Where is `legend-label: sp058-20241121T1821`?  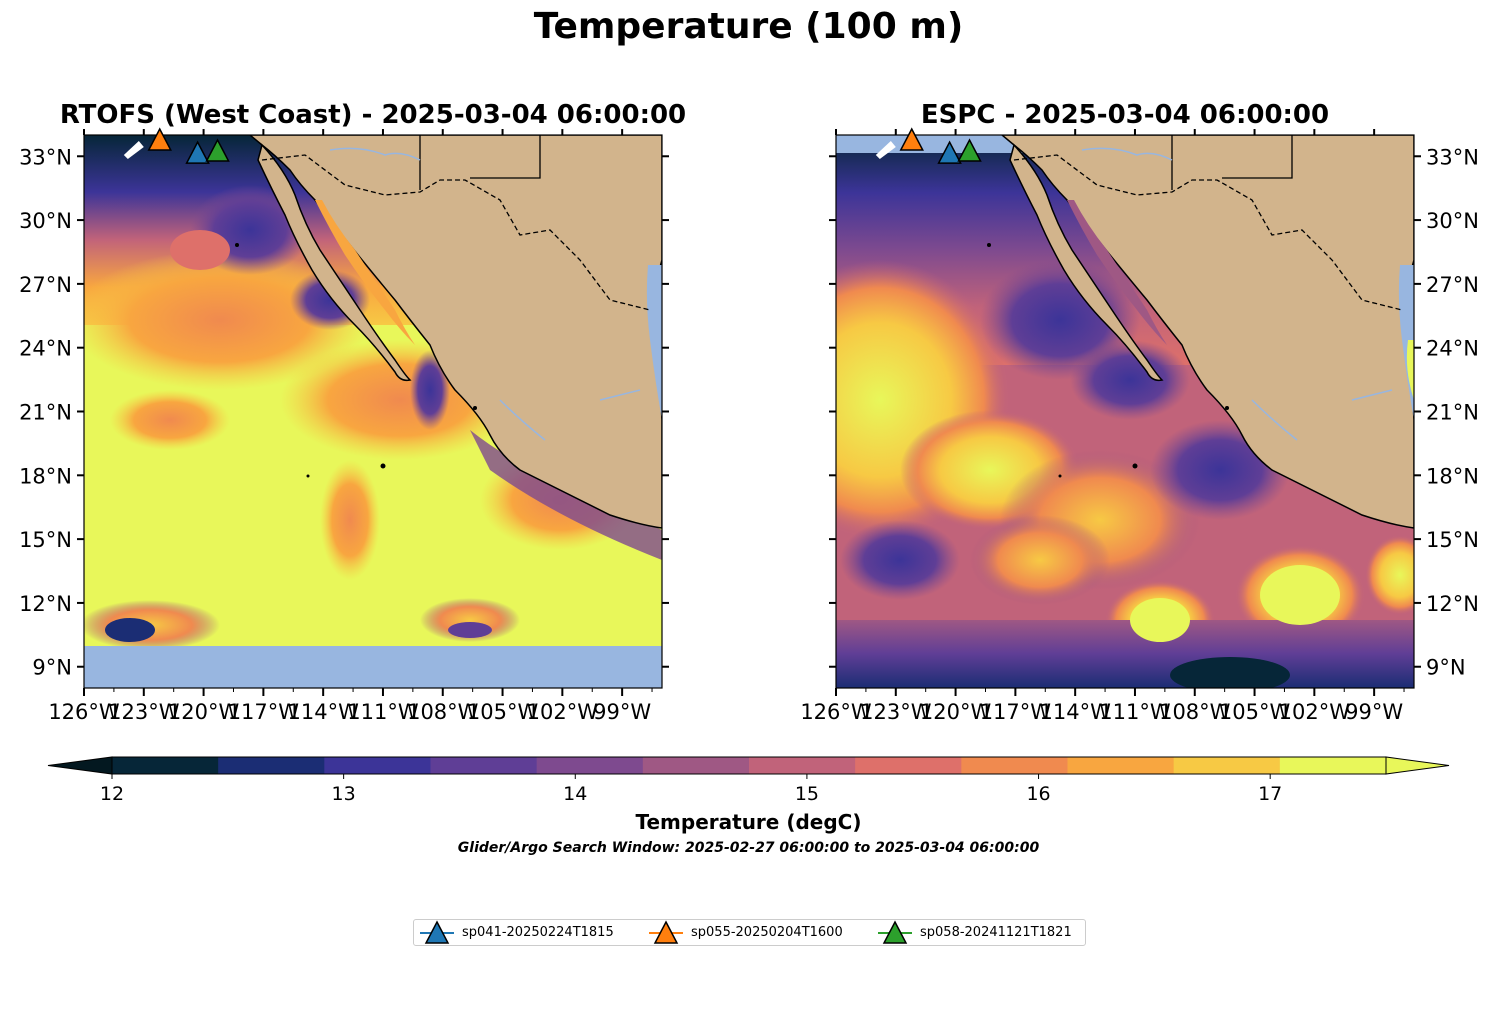 legend-label: sp058-20241121T1821 is located at coordinates (996, 932).